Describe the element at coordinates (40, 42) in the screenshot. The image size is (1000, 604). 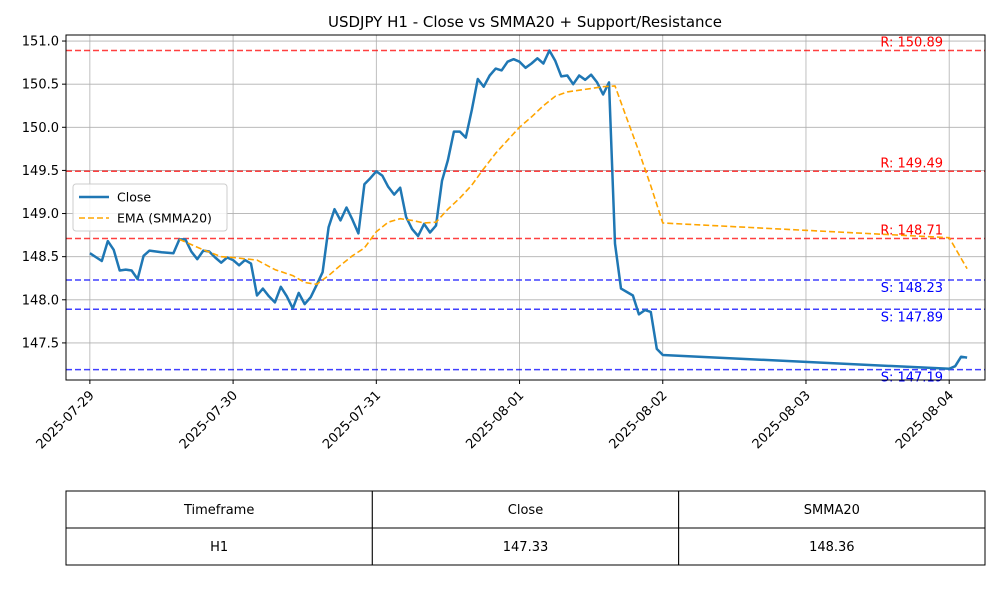
I see `y-tick-label: 151.0` at that location.